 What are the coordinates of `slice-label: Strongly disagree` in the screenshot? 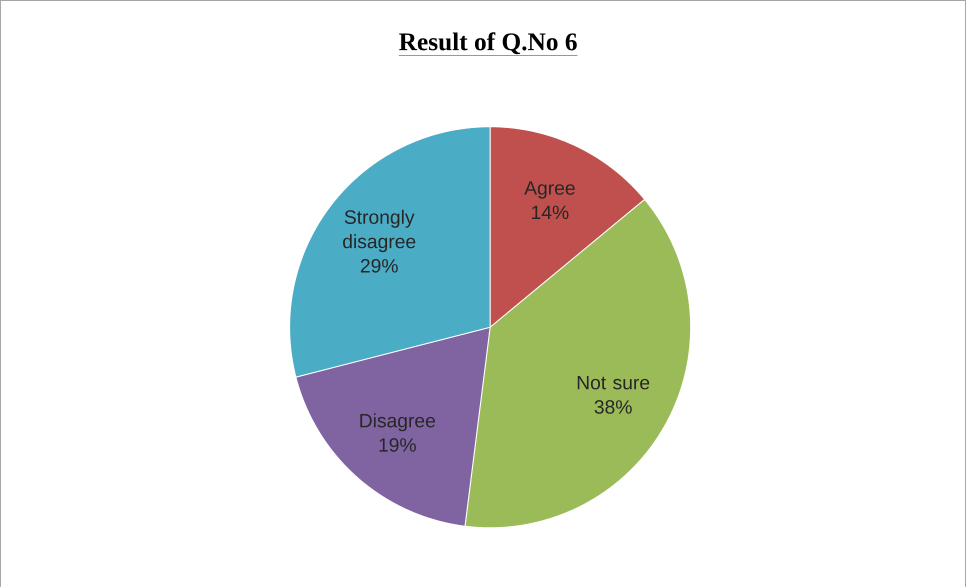 It's located at (379, 231).